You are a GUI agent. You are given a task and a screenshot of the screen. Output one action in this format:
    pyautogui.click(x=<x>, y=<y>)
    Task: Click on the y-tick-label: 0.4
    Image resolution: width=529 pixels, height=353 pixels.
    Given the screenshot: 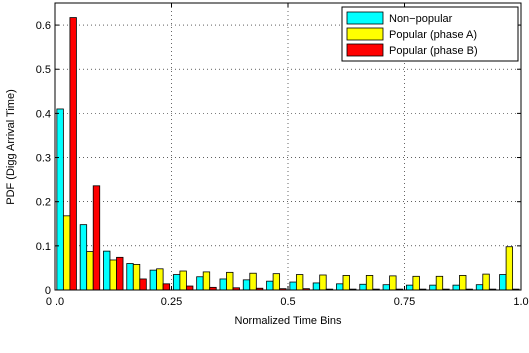 What is the action you would take?
    pyautogui.click(x=43, y=114)
    